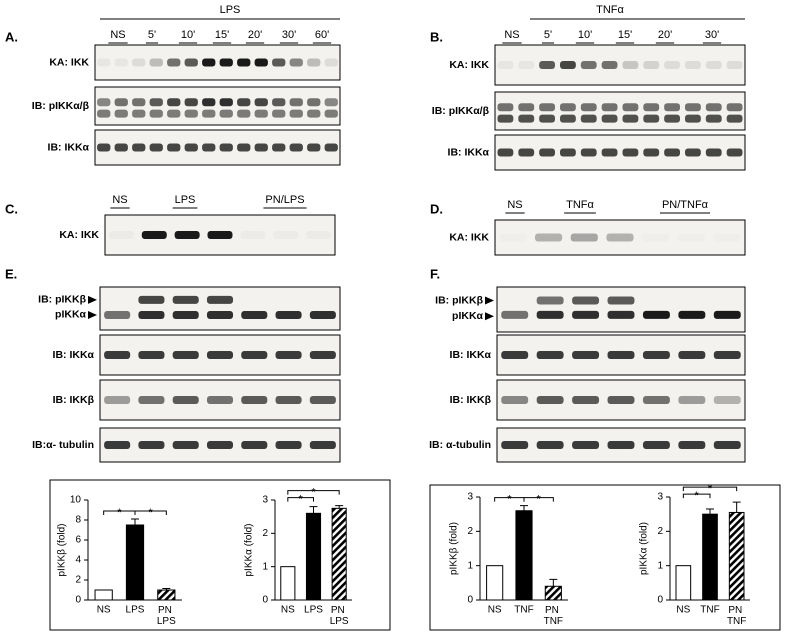 This screenshot has height=637, width=800. What do you see at coordinates (436, 208) in the screenshot?
I see `panel-label: D.` at bounding box center [436, 208].